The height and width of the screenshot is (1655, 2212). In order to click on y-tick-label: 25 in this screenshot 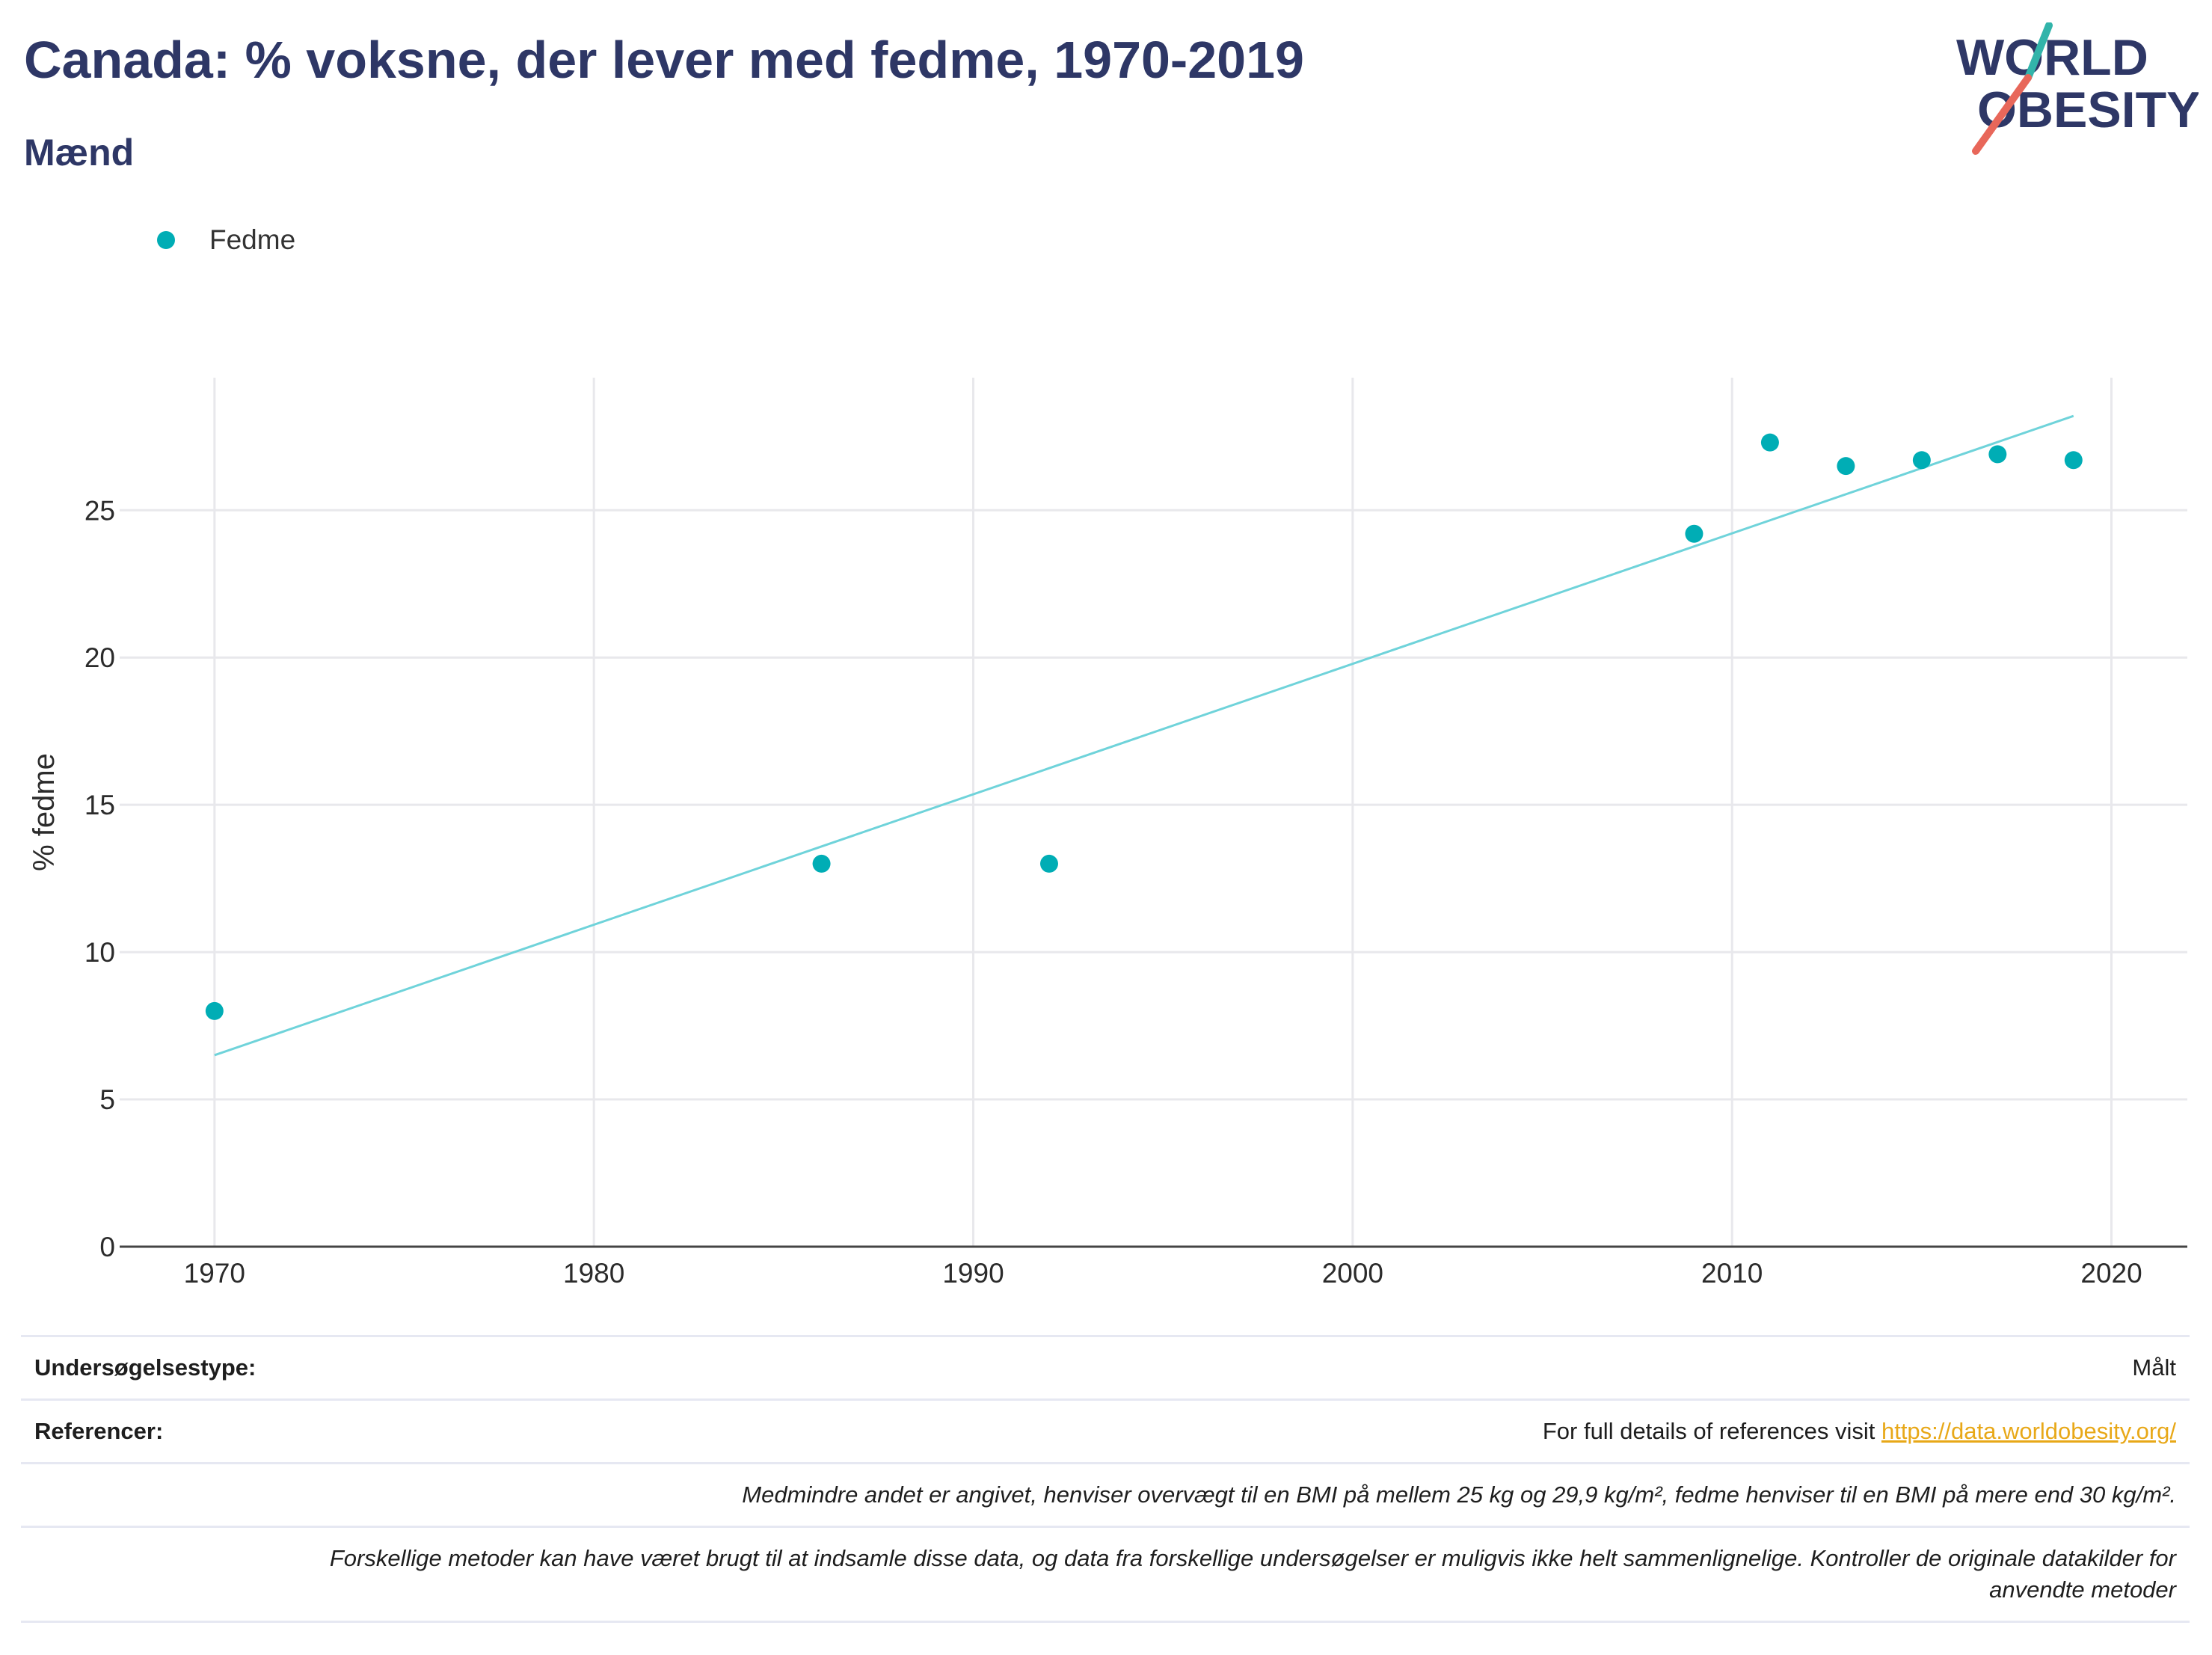, I will do `click(100, 510)`.